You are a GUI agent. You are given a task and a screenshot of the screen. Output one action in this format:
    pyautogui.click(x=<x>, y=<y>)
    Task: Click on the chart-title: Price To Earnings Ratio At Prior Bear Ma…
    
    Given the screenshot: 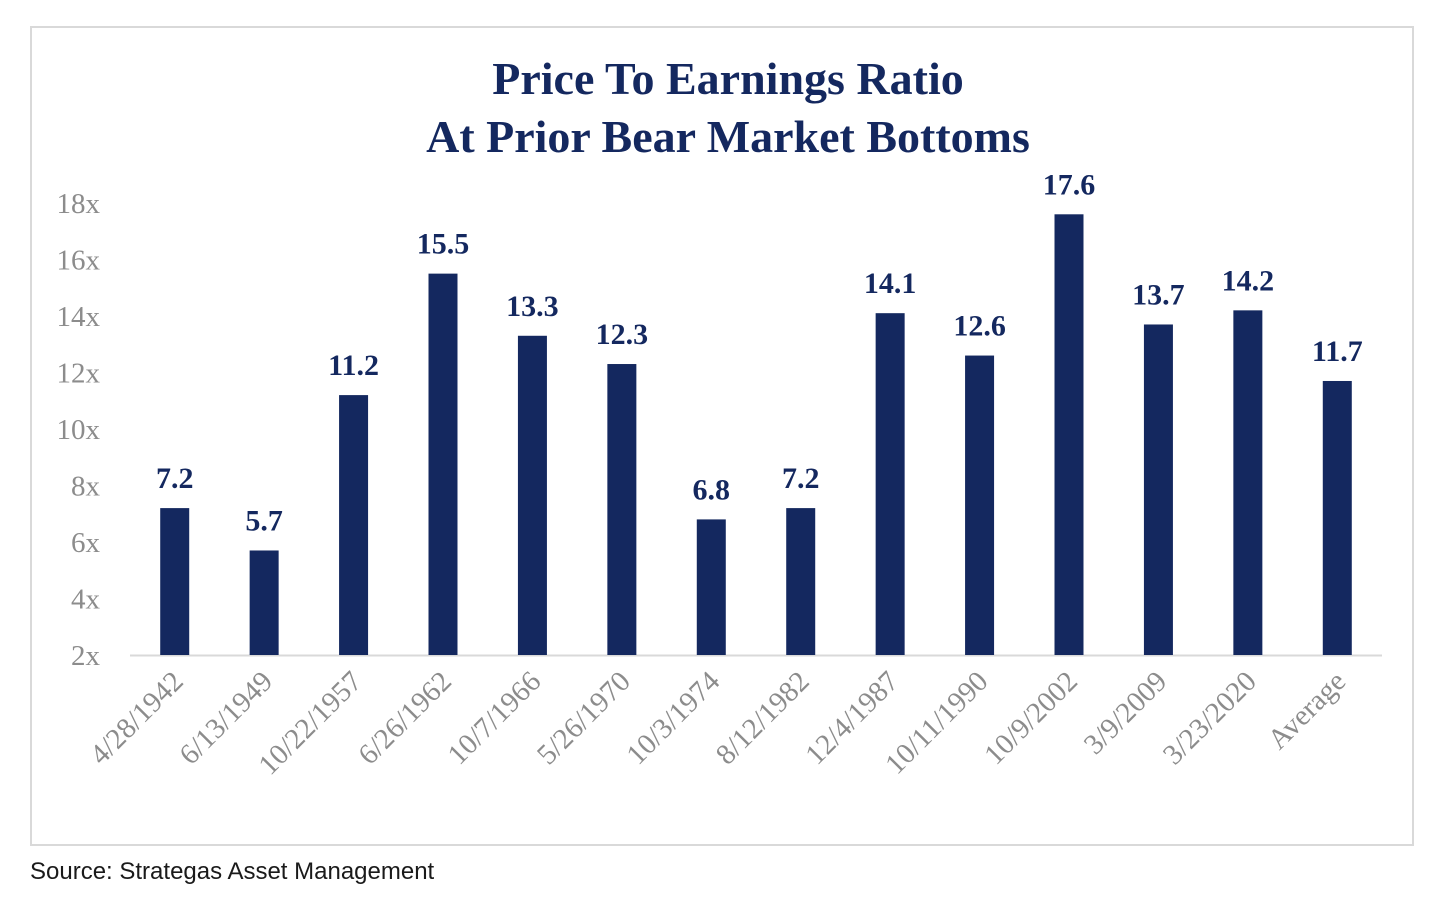 What is the action you would take?
    pyautogui.click(x=728, y=108)
    